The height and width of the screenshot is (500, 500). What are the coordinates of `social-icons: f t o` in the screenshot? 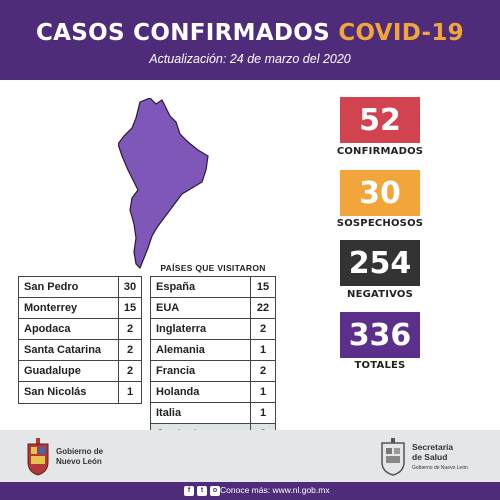 It's located at (202, 491).